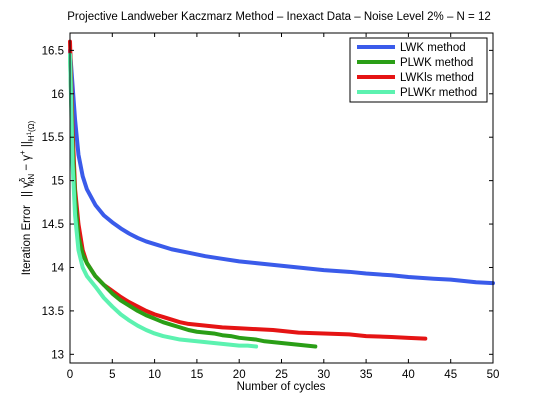 This screenshot has height=410, width=545. Describe the element at coordinates (281, 387) in the screenshot. I see `x-axis-label: Number of cycles` at that location.